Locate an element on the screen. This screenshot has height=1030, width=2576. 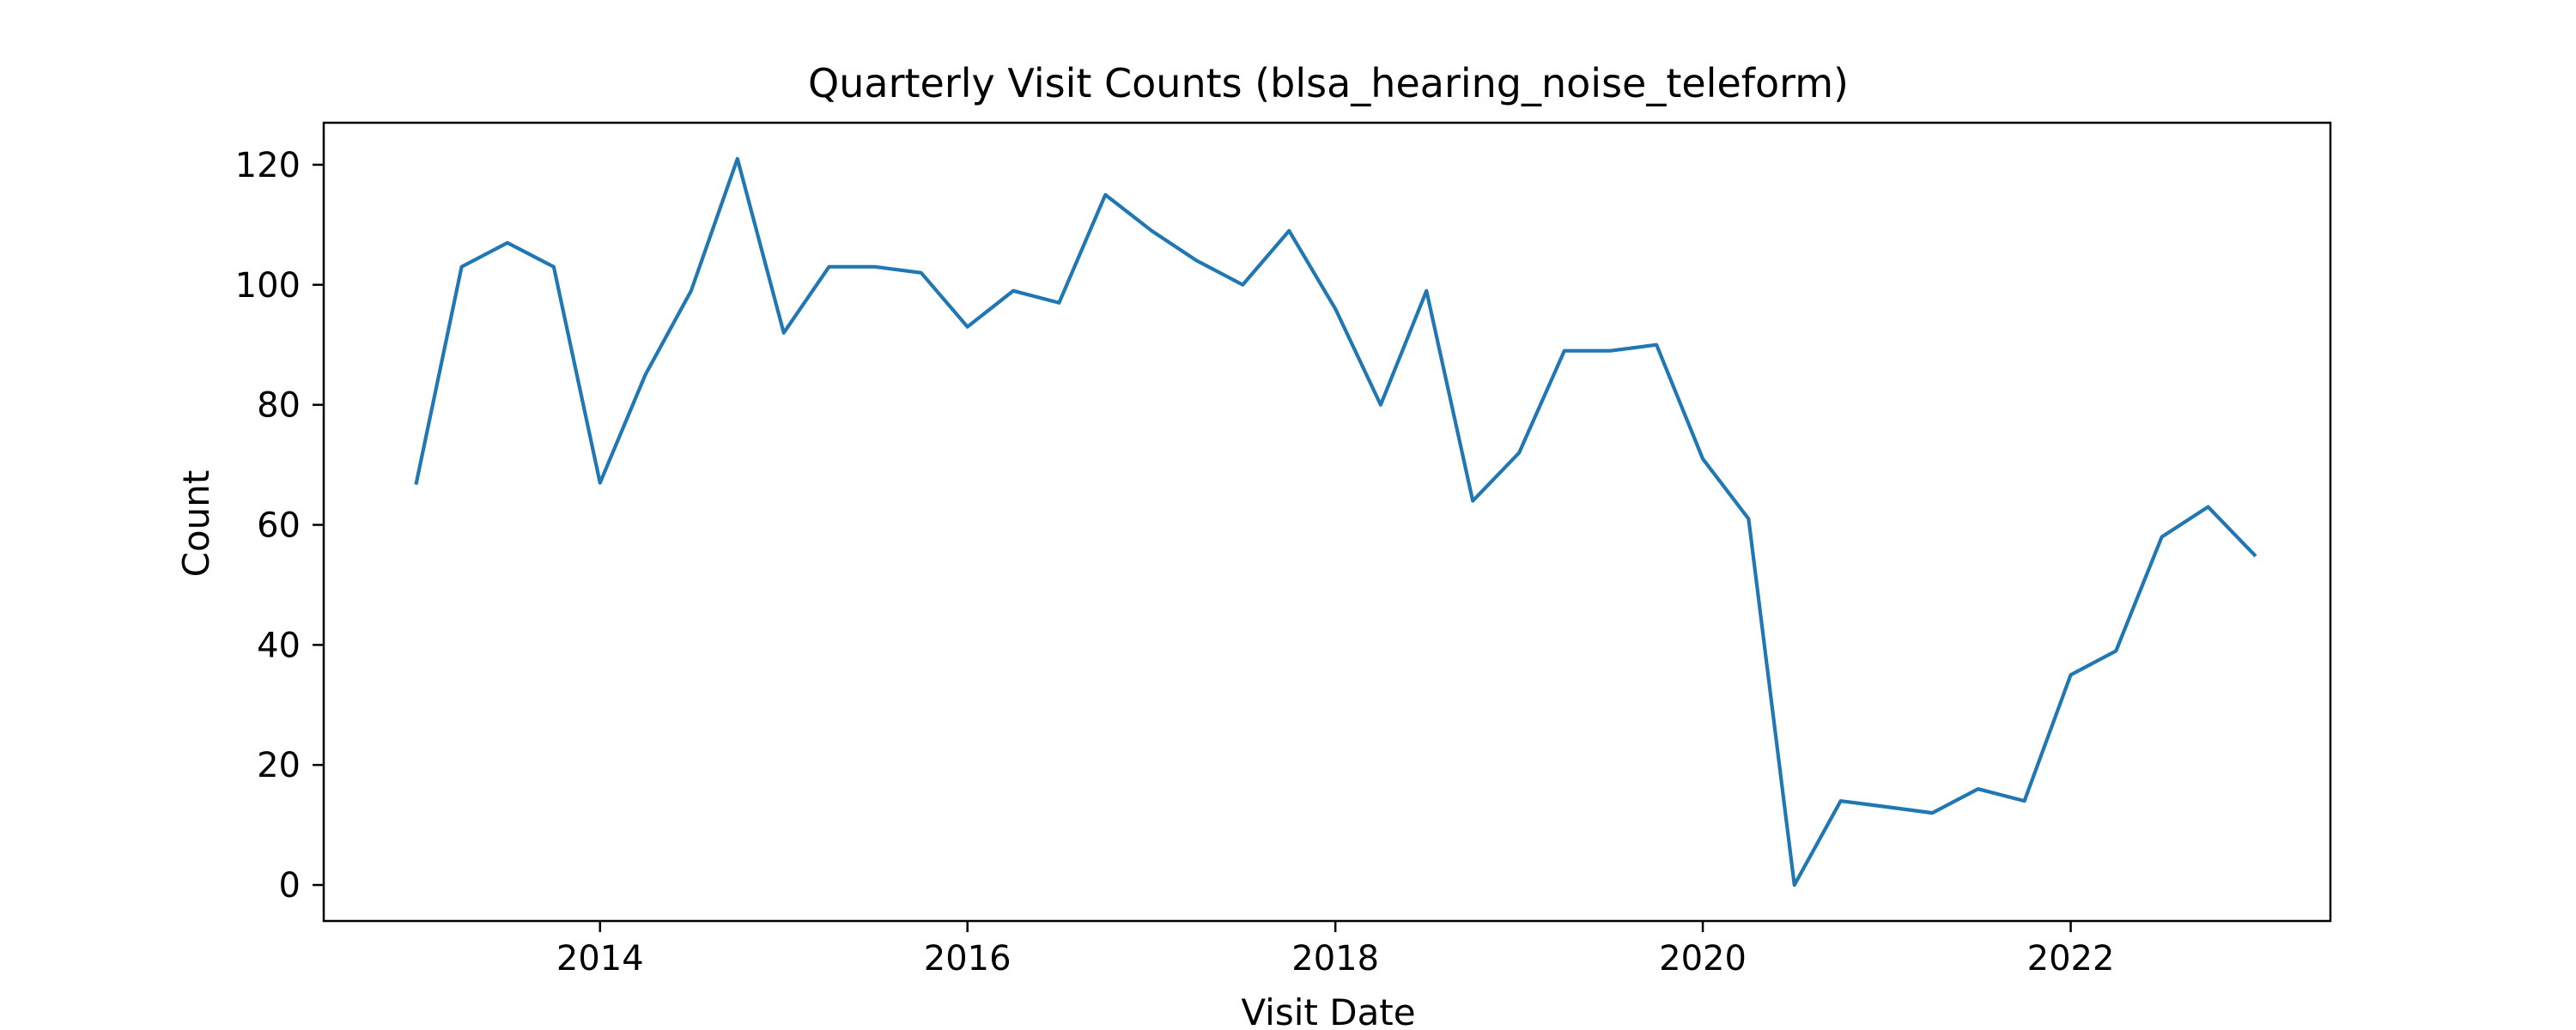
y-tick-label: 0 is located at coordinates (290, 886).